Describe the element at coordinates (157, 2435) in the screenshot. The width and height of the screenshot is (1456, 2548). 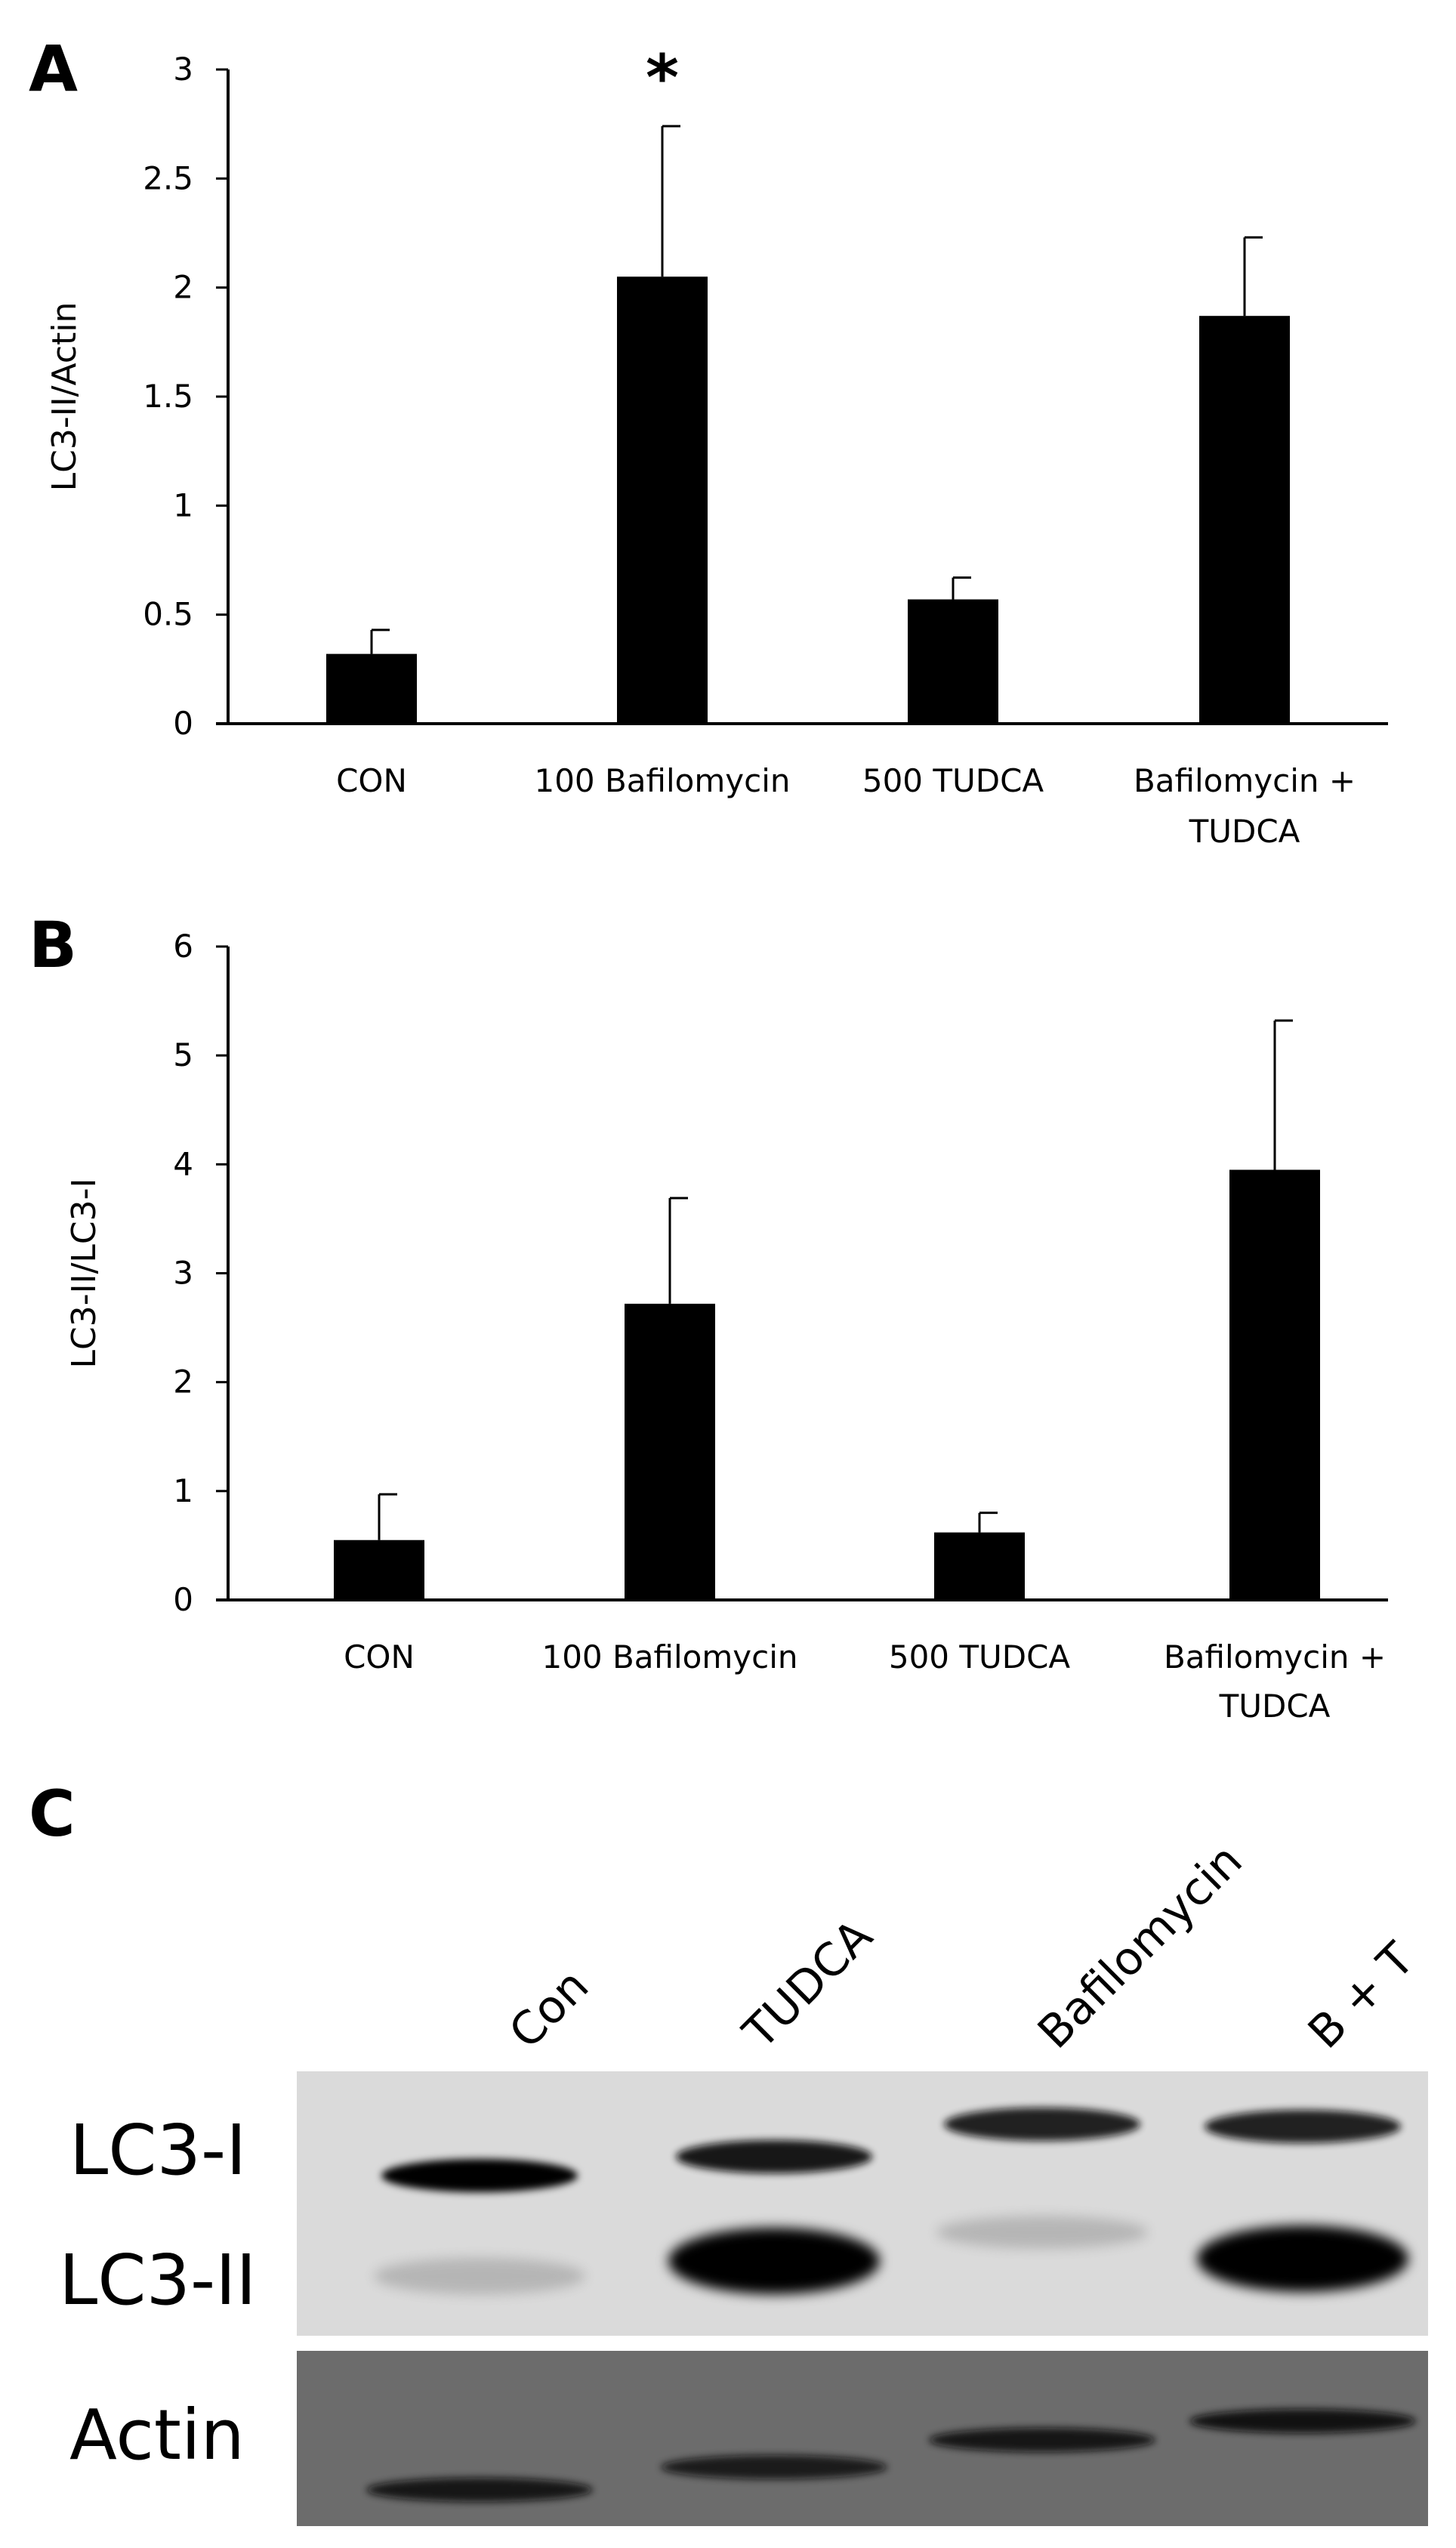
I see `row-label-actin: Actin` at that location.